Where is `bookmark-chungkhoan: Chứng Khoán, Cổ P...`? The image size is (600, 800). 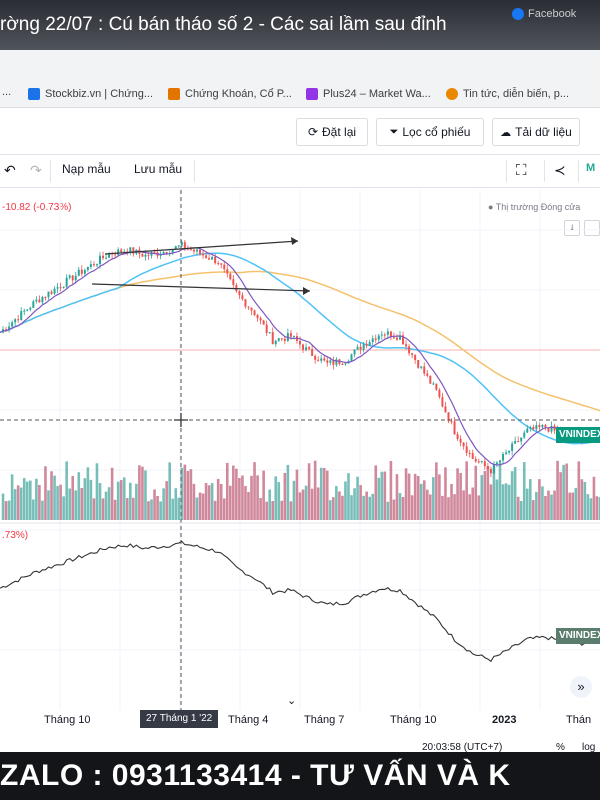
bookmark-chungkhoan: Chứng Khoán, Cổ P... is located at coordinates (230, 94).